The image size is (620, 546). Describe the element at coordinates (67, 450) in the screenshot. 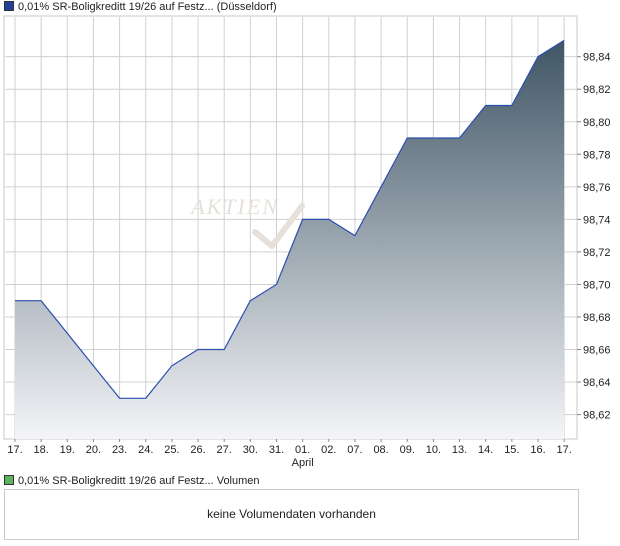

I see `x-tick-label: 19.` at that location.